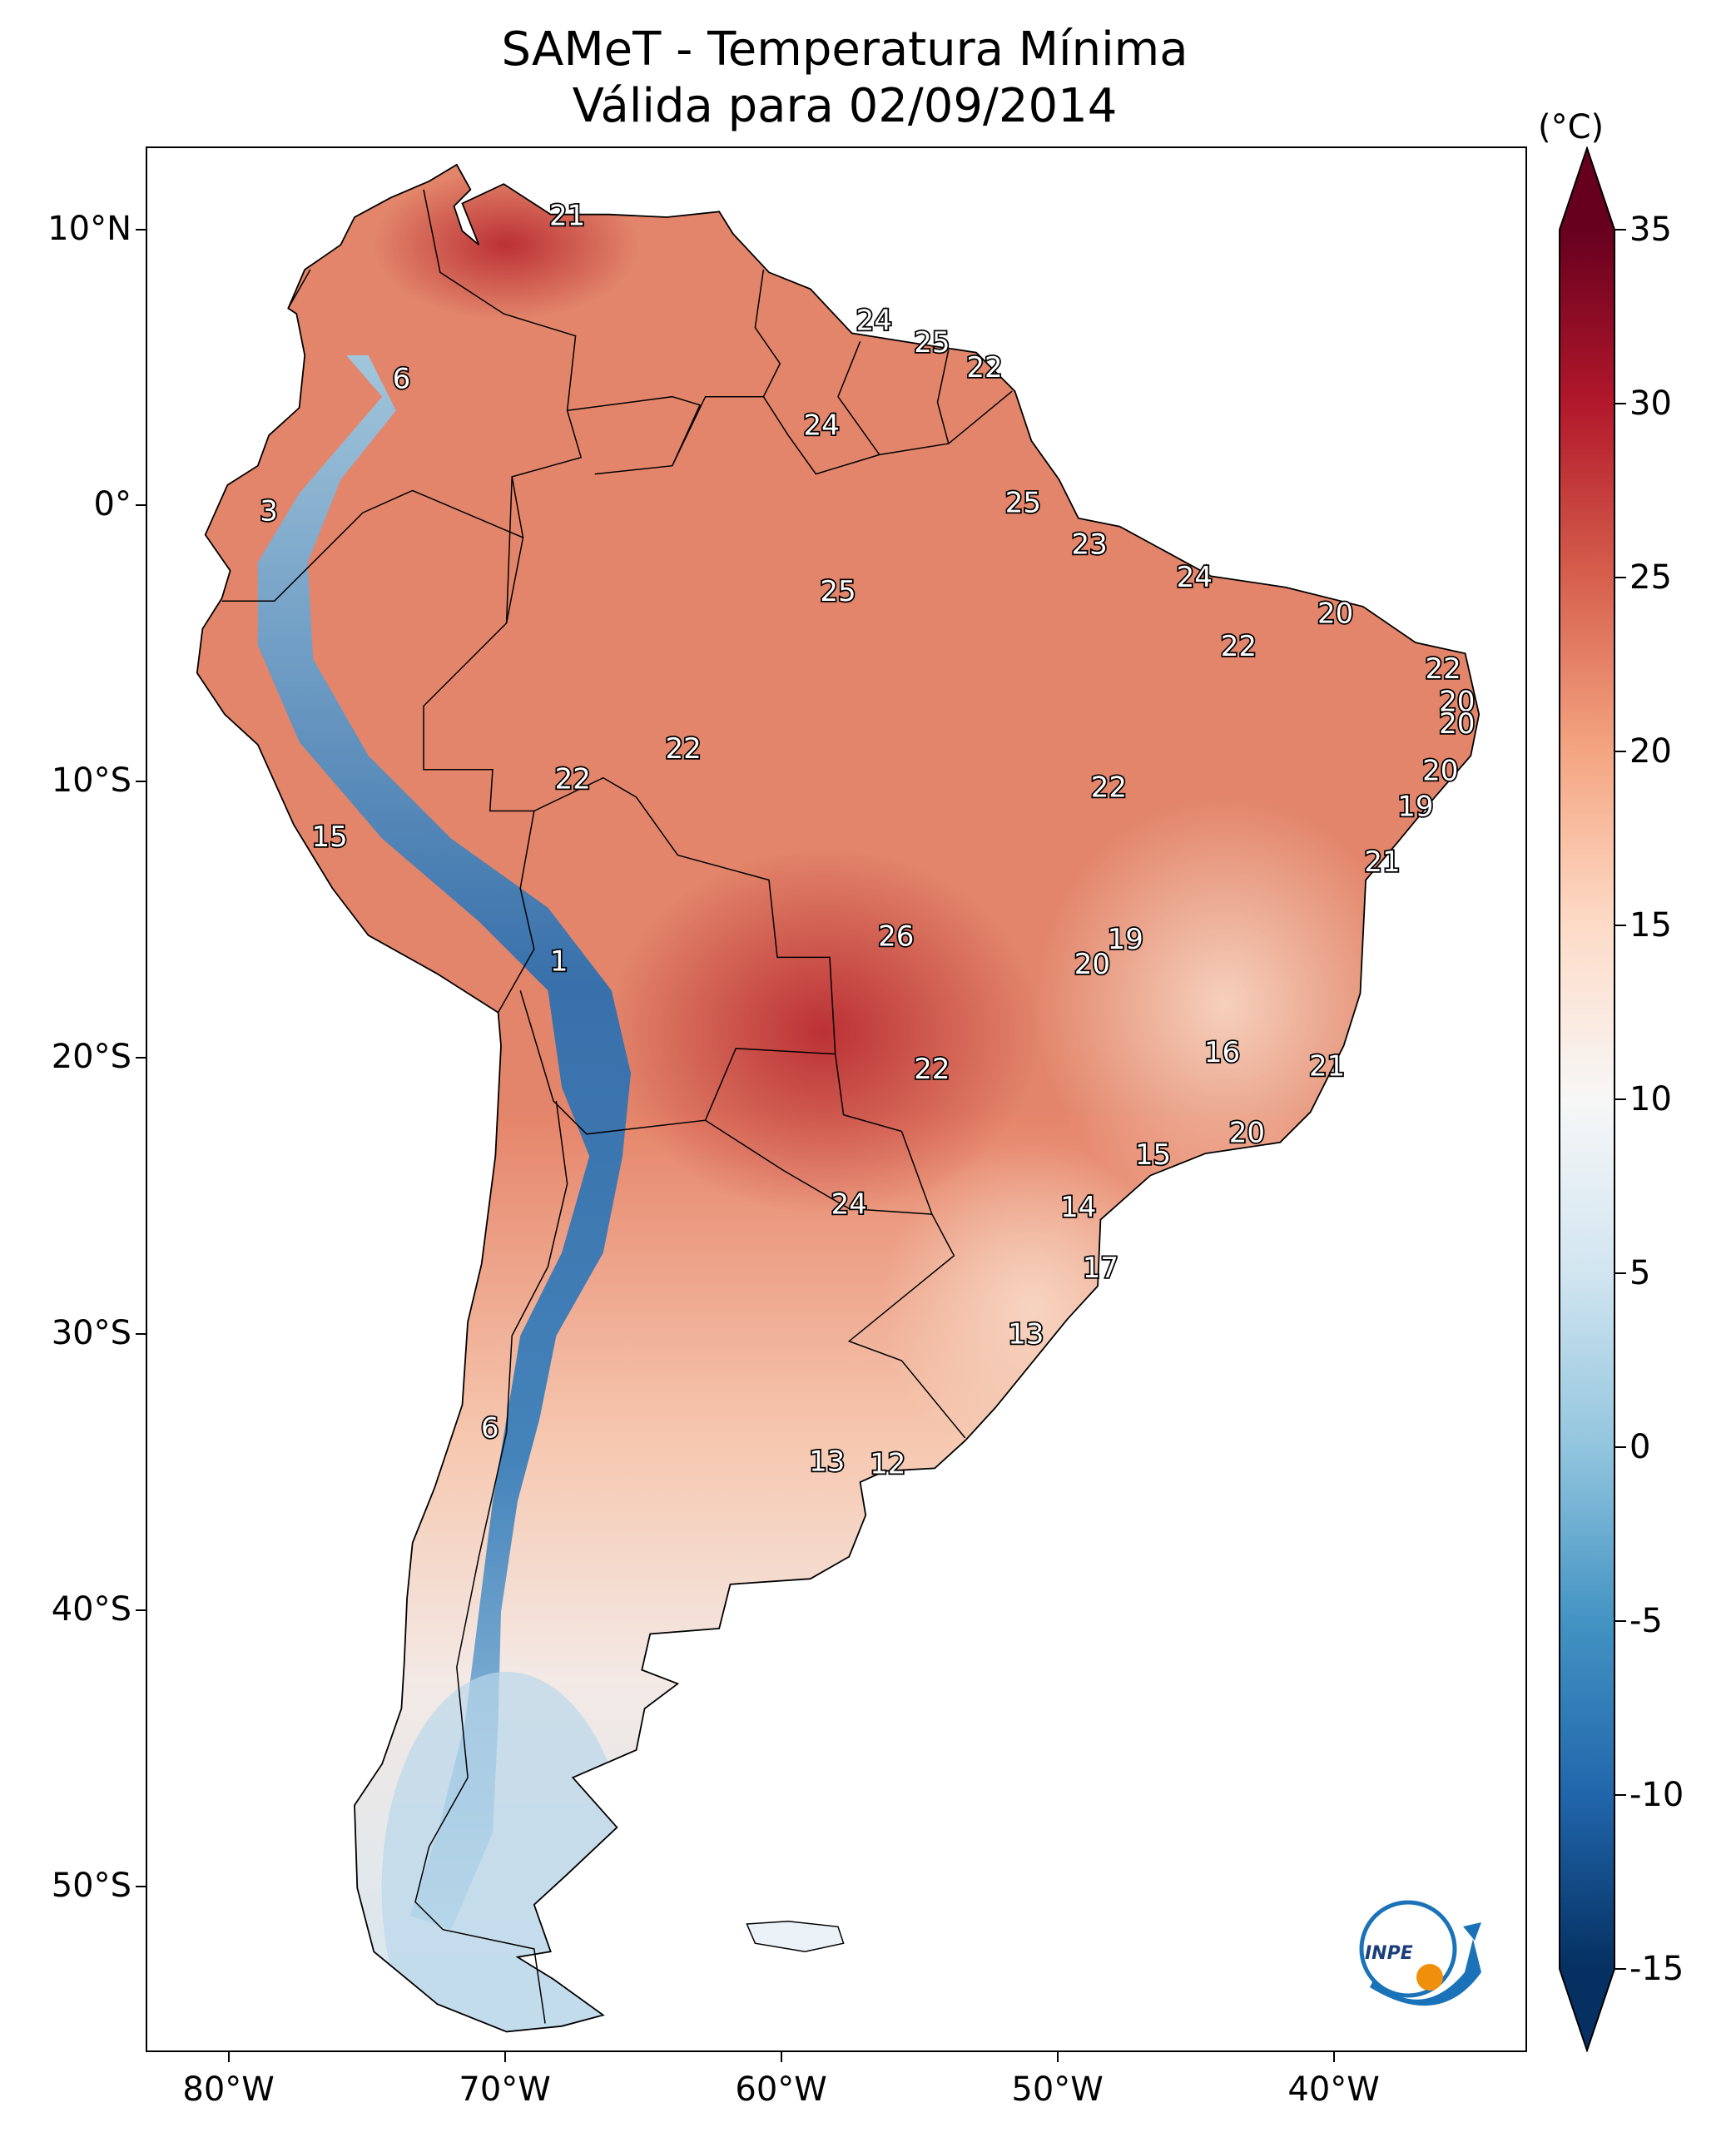 The width and height of the screenshot is (1736, 2152). I want to click on station-temperature-label: 1, so click(559, 962).